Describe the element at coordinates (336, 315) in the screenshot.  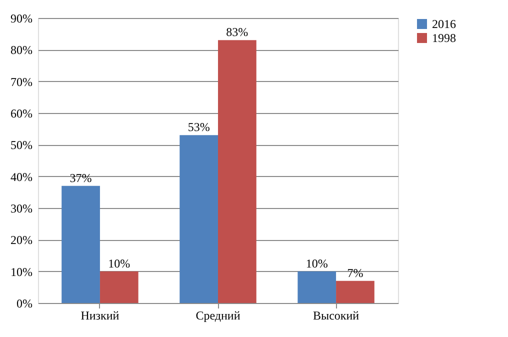
I see `x-tick-label: Высокий` at that location.